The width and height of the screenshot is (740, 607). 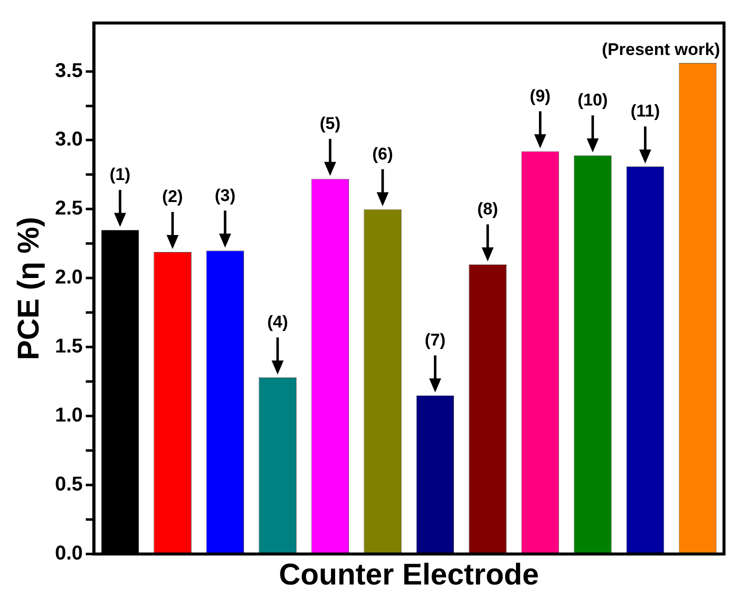 What do you see at coordinates (408, 575) in the screenshot?
I see `x-axis-title: Counter Electrode` at bounding box center [408, 575].